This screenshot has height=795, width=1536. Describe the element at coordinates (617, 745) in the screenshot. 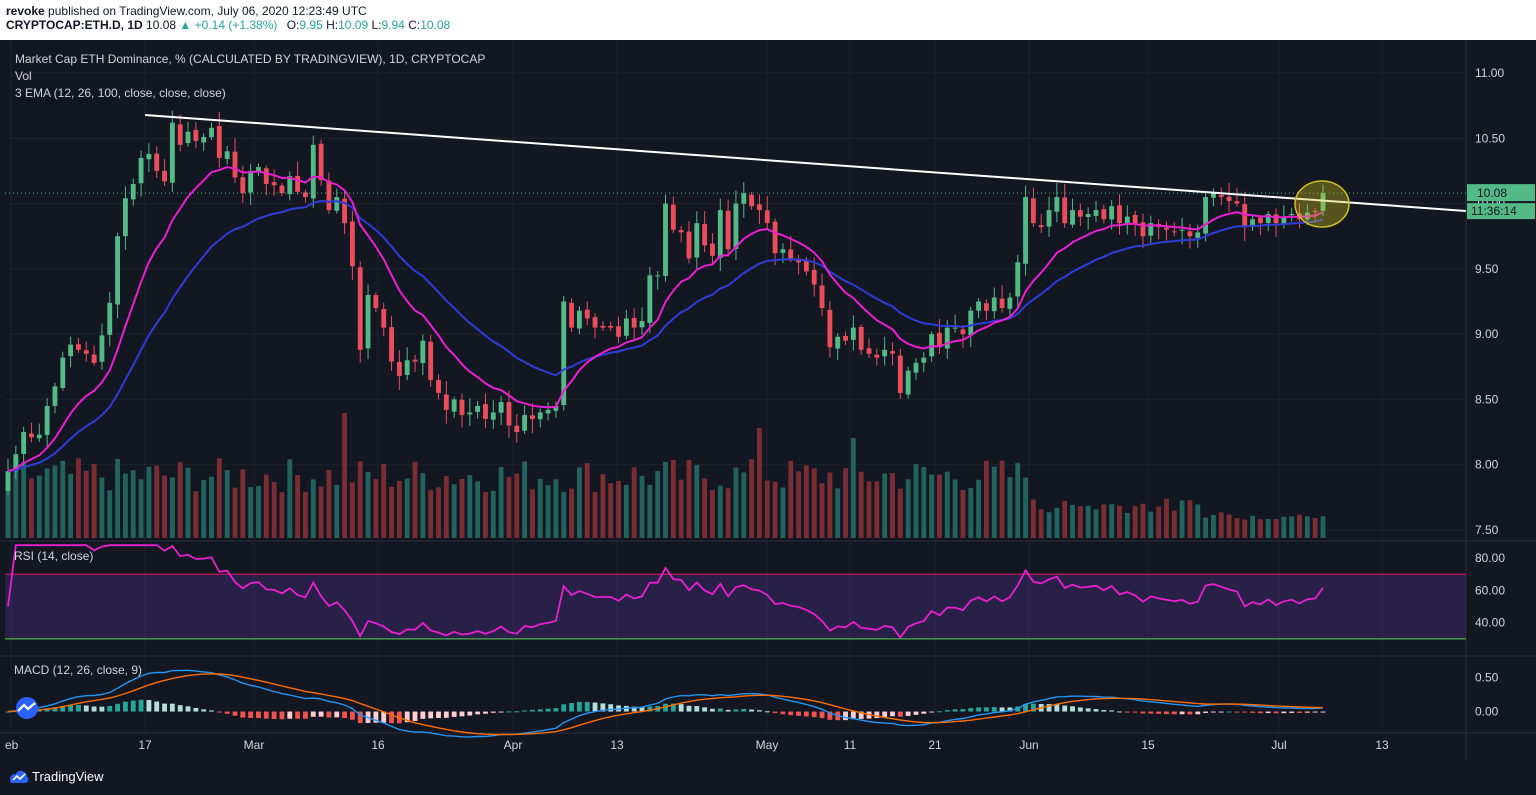

I see `time-tick-label: 13` at that location.